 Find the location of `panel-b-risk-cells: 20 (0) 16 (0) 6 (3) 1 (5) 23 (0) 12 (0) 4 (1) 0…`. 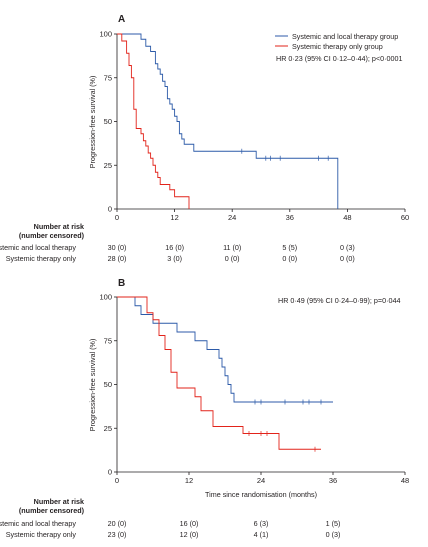

panel-b-risk-cells: 20 (0) 16 (0) 6 (3) 1 (5) 23 (0) 12 (0) 4 (1) 0… is located at coordinates (224, 529).